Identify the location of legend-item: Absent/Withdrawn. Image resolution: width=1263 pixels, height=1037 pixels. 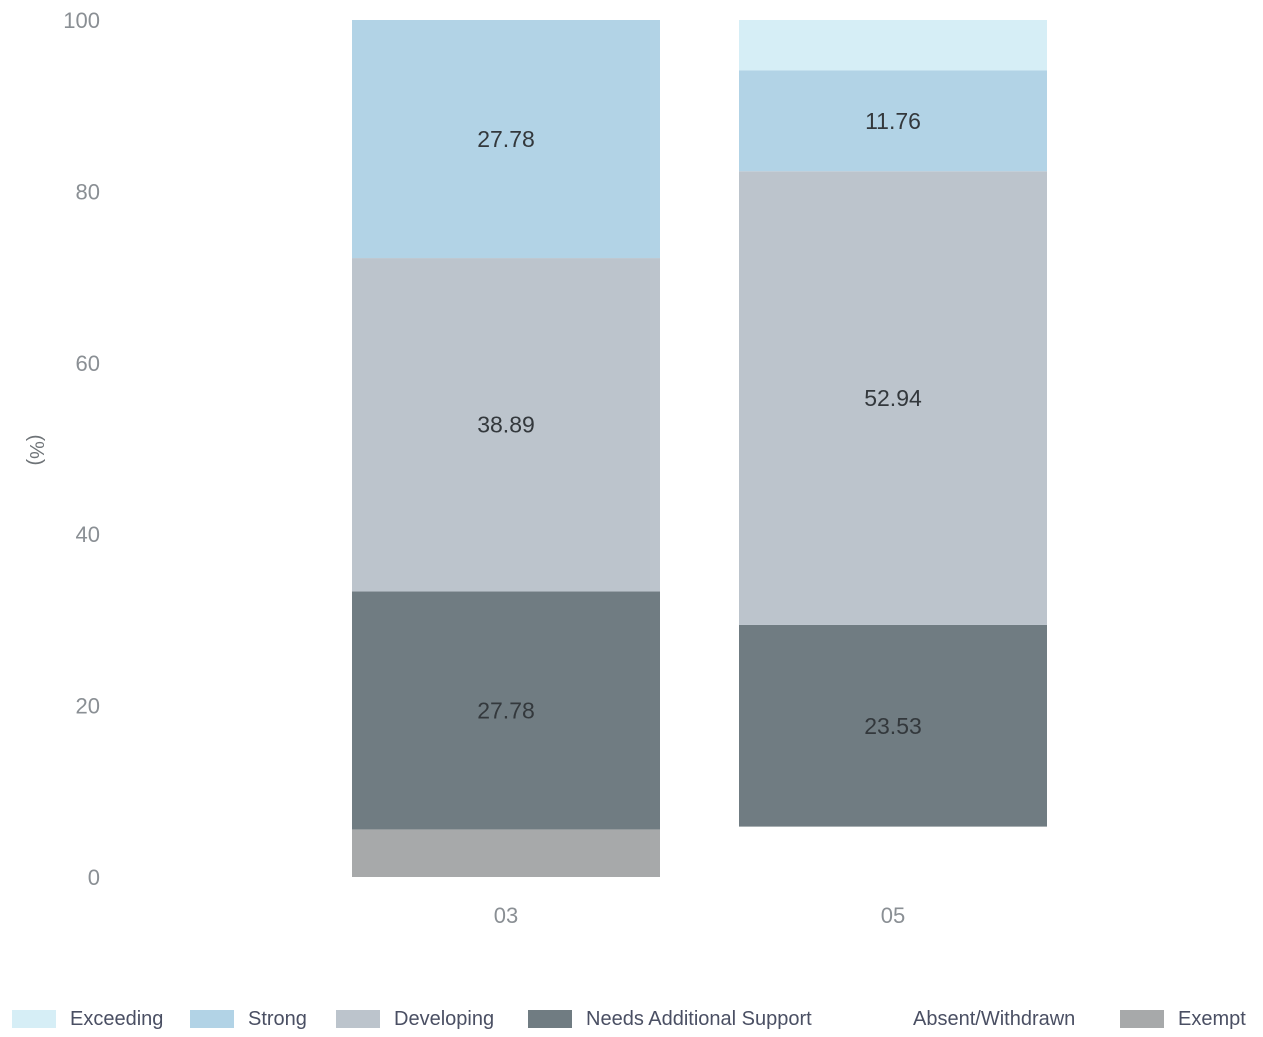
(965, 1019).